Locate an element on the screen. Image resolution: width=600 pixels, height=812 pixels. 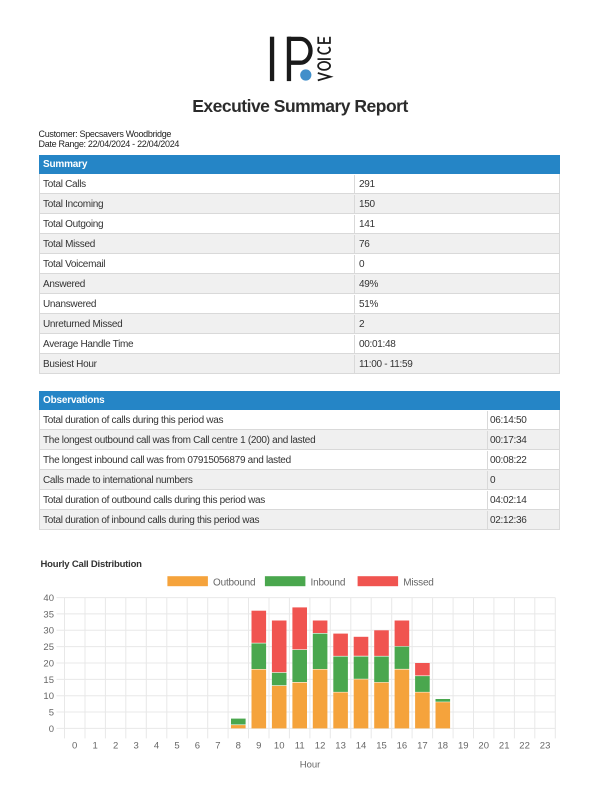
svg-text: 19 is located at coordinates (463, 746).